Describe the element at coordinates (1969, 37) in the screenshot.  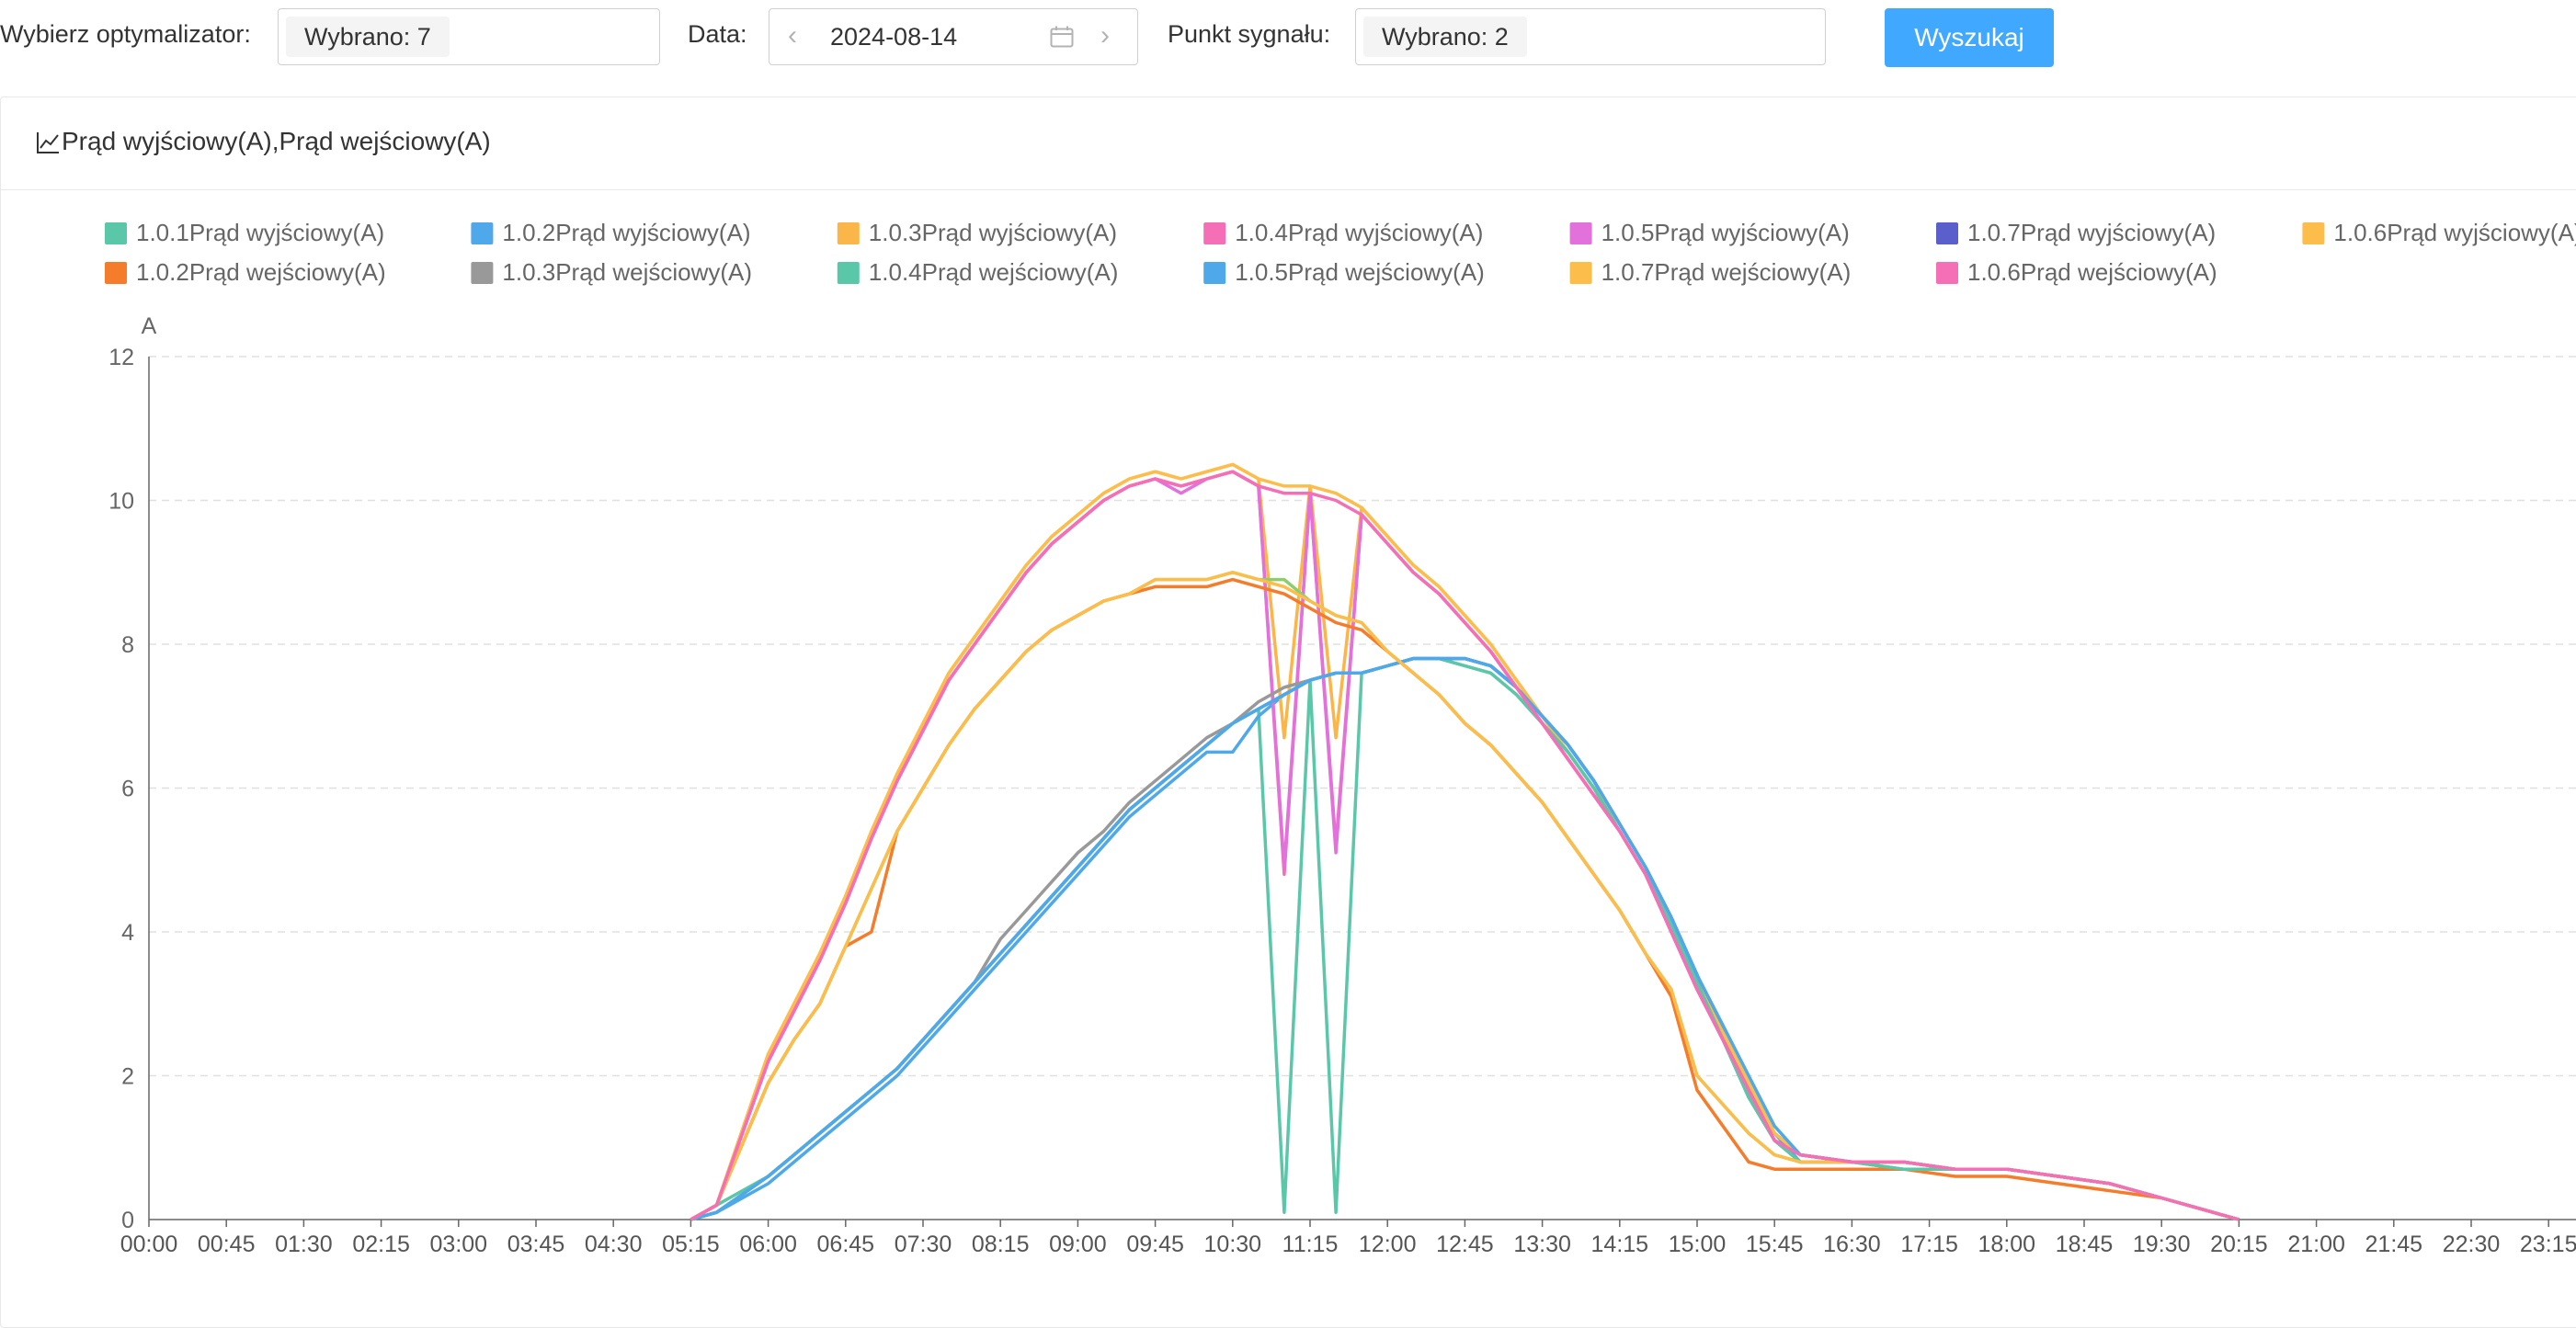
I see `search-button: Wyszukaj` at that location.